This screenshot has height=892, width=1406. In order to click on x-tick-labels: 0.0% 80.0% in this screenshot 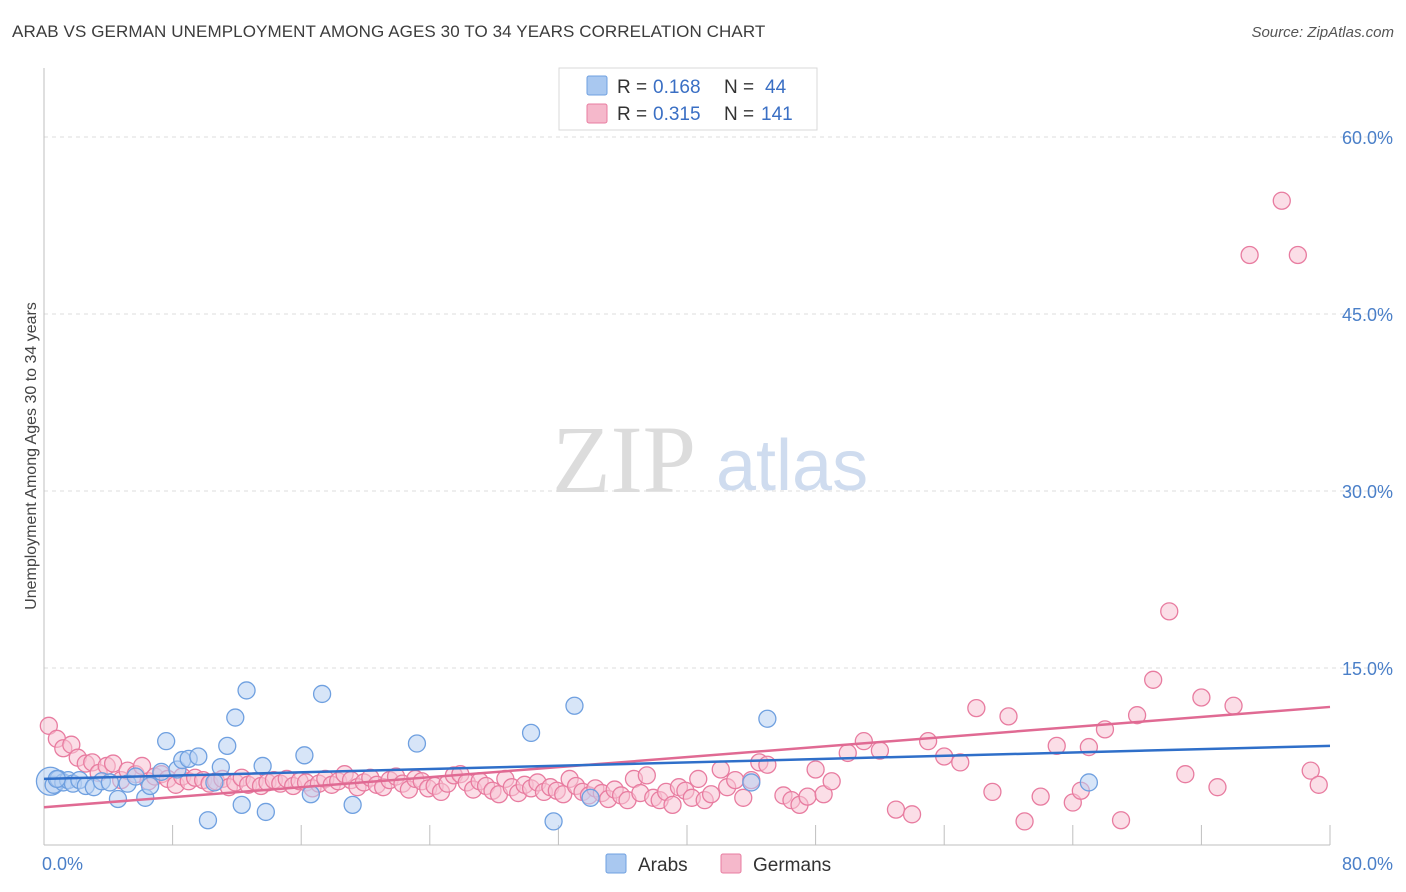, I will do `click(717, 864)`.